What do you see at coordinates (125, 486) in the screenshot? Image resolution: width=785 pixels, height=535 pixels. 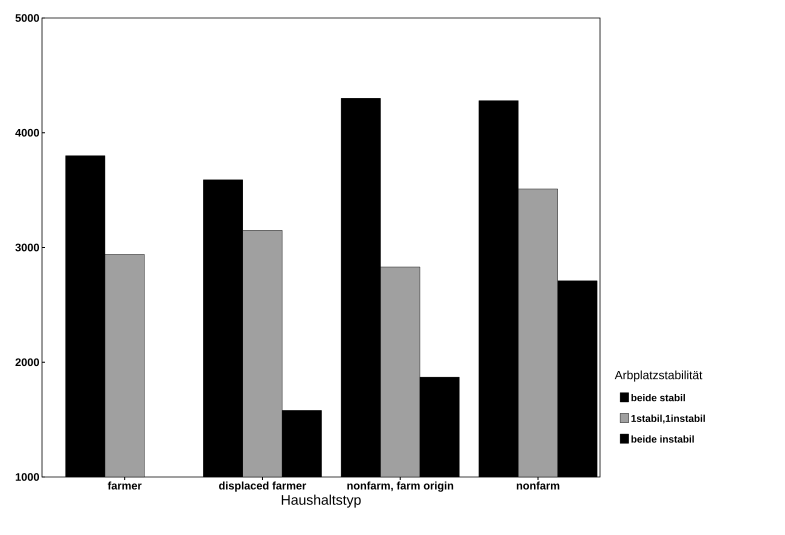 I see `x-tick-label: farmer` at bounding box center [125, 486].